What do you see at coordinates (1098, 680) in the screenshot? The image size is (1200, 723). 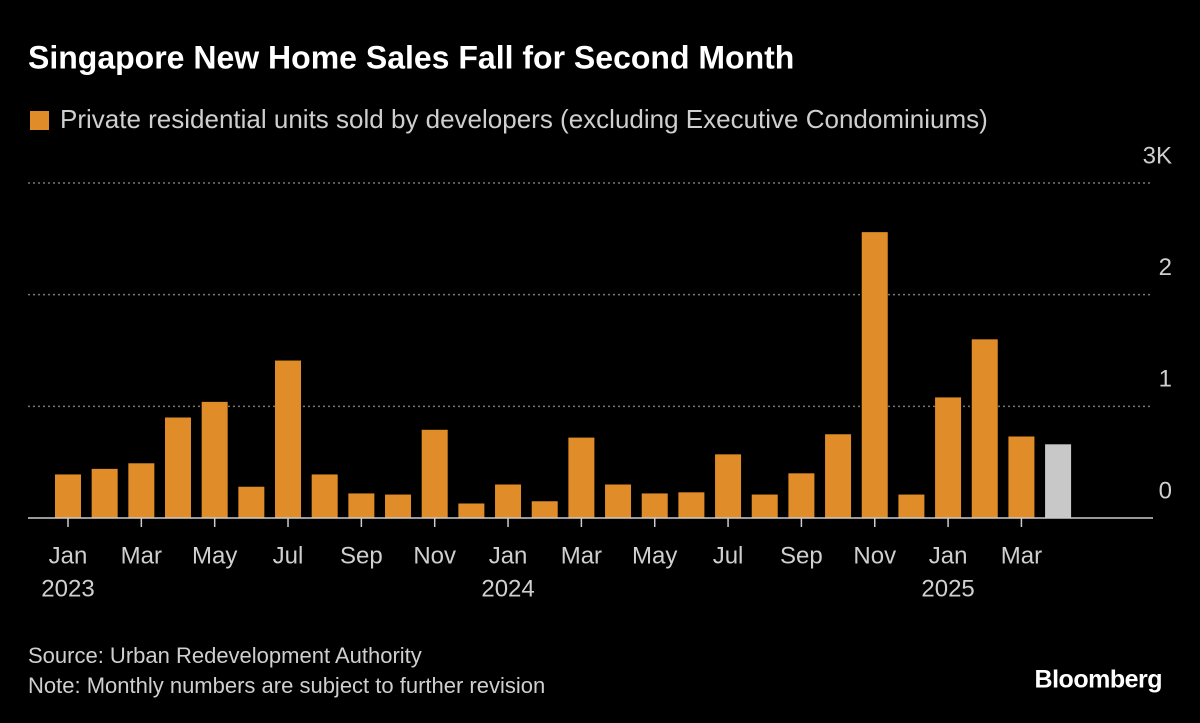 I see `brand: Bloomberg` at bounding box center [1098, 680].